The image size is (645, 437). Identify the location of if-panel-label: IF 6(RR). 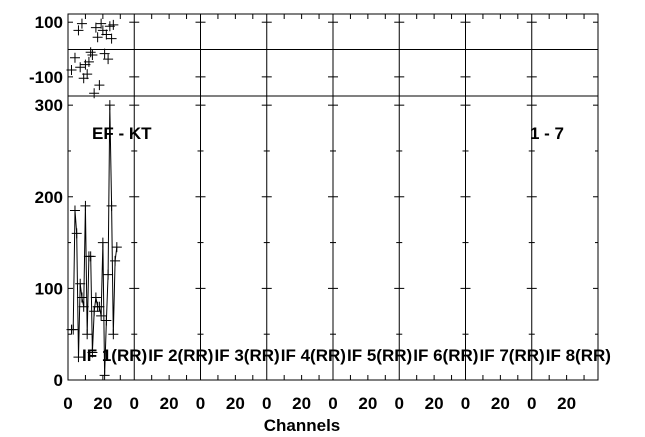
(445, 355).